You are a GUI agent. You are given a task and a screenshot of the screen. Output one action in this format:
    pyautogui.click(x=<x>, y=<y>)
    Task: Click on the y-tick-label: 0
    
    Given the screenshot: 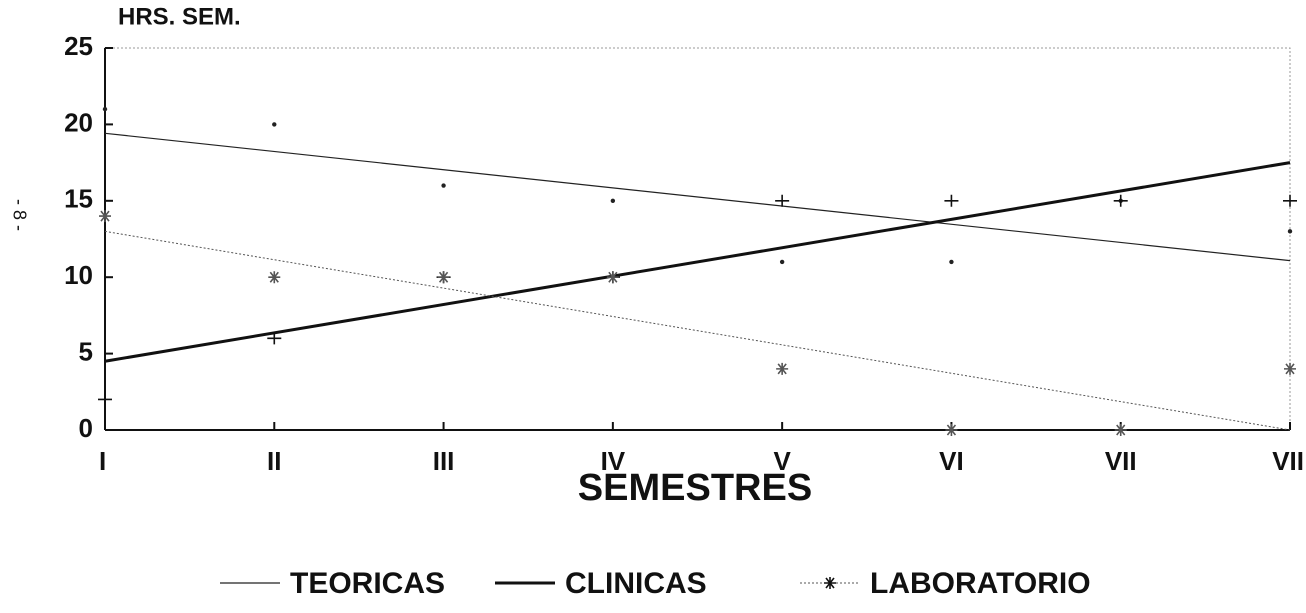 What is the action you would take?
    pyautogui.click(x=86, y=428)
    